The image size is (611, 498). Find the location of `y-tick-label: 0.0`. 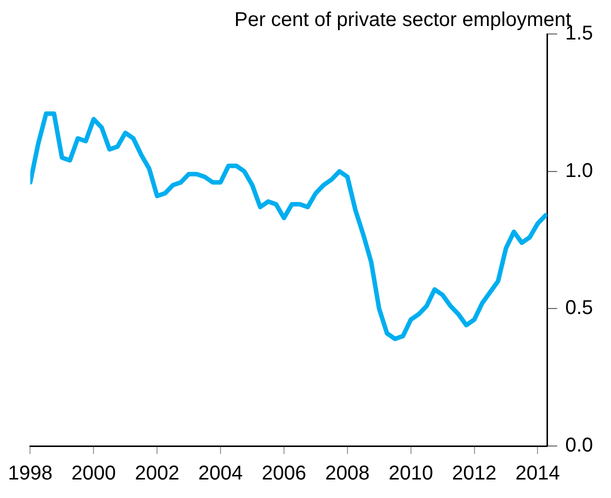

y-tick-label: 0.0 is located at coordinates (579, 445).